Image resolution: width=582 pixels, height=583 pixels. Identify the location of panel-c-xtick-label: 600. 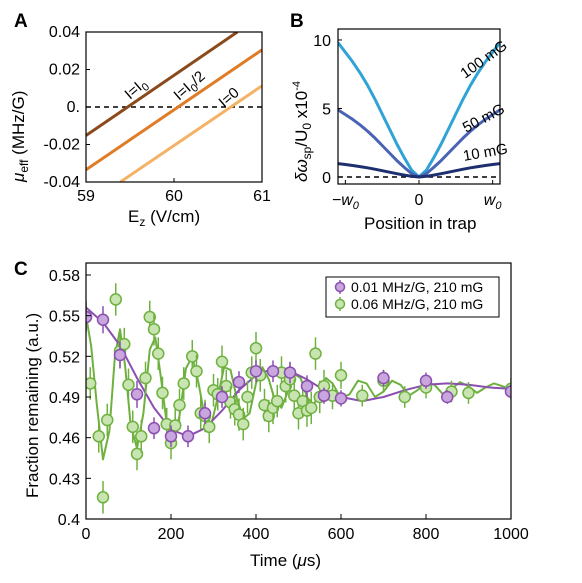
(341, 534).